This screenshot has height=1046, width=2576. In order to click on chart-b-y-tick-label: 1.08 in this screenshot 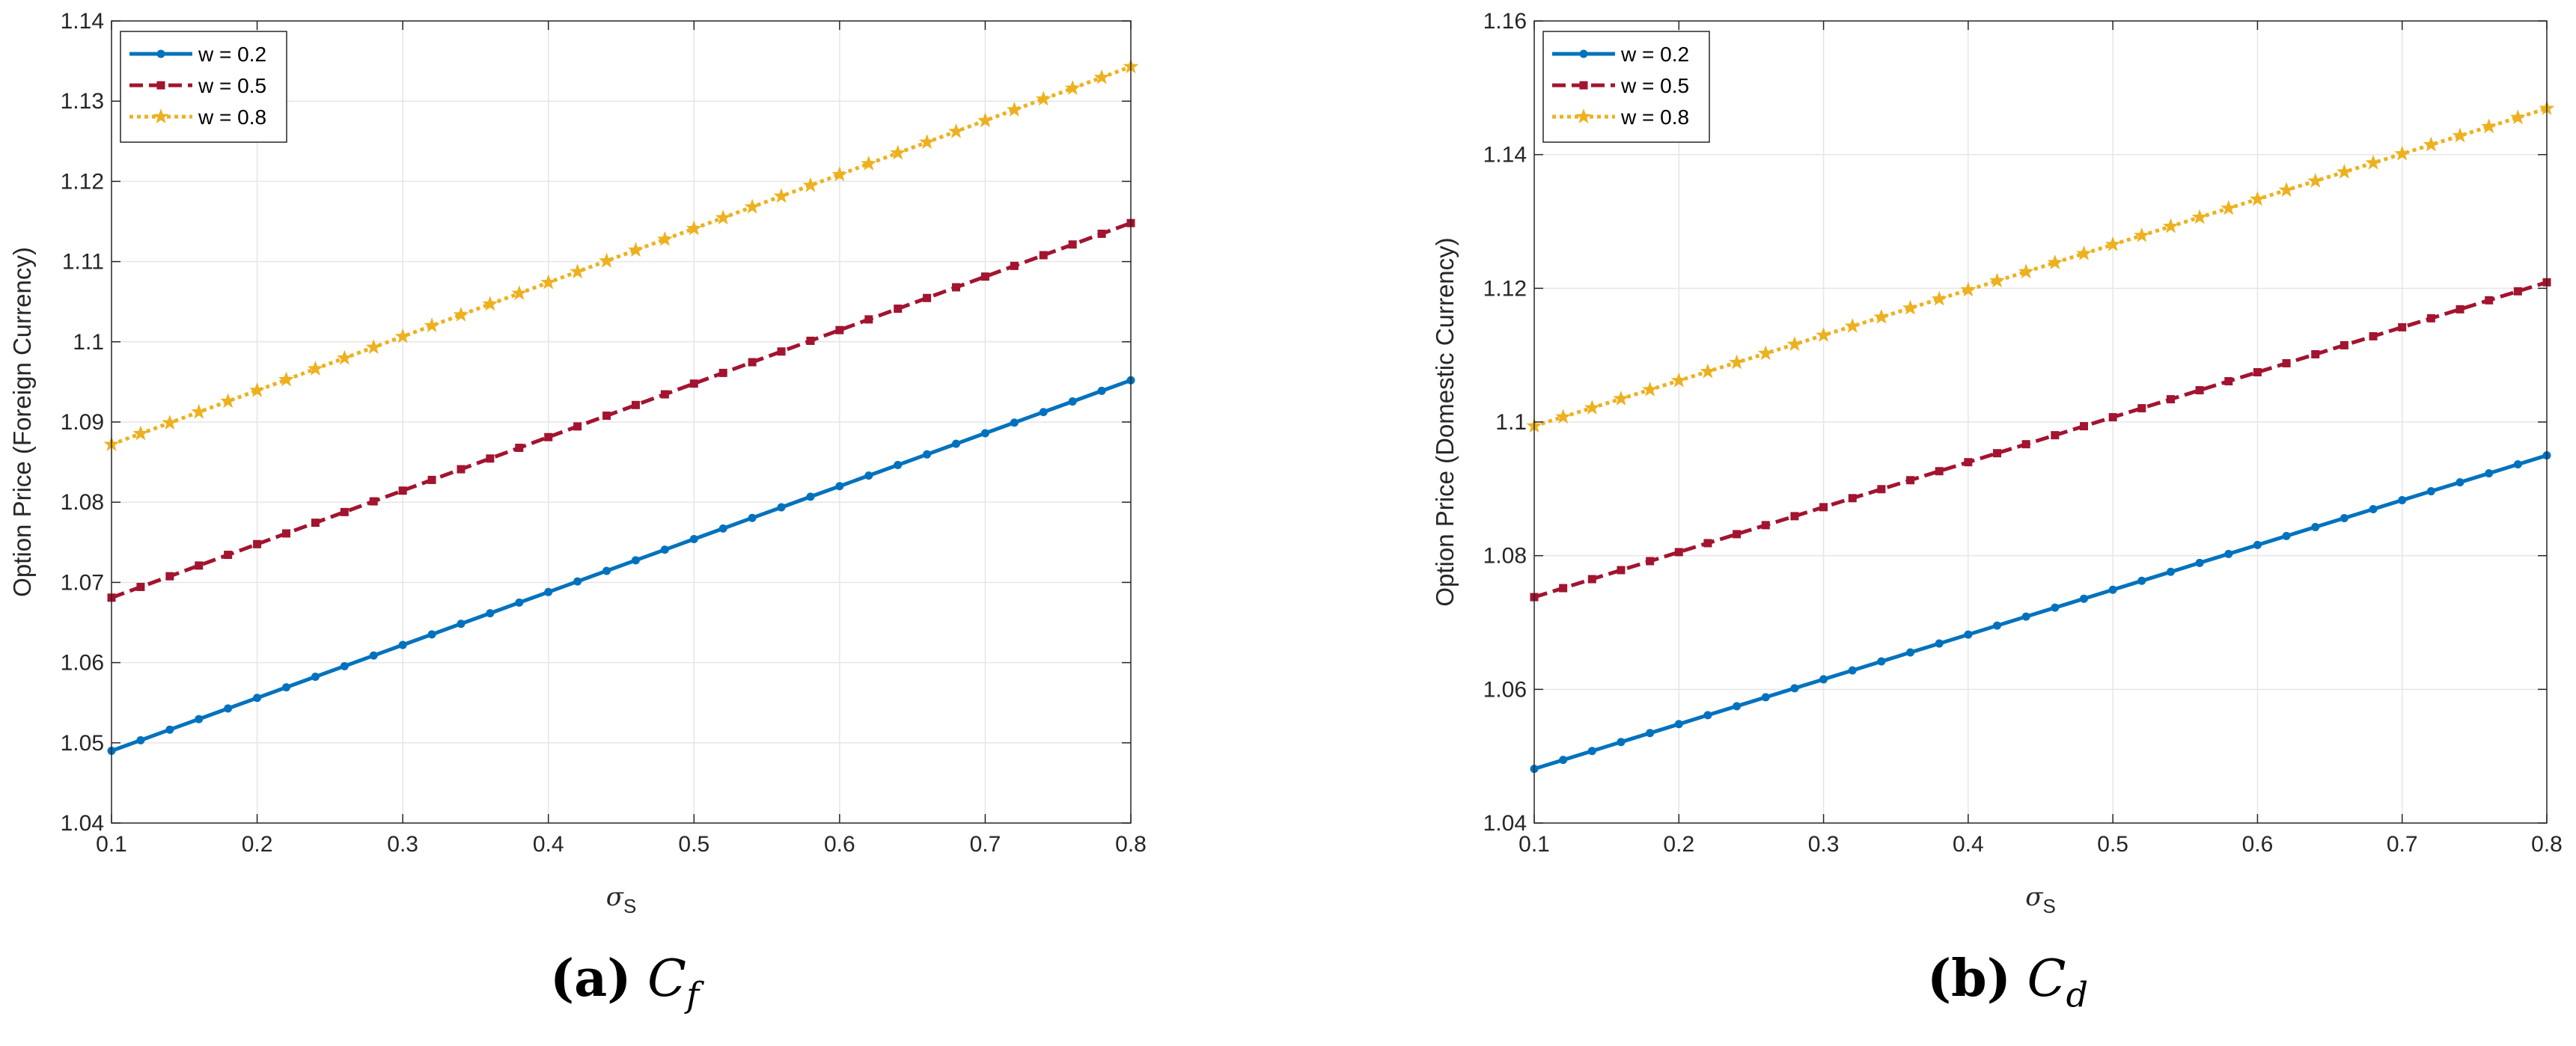, I will do `click(1505, 556)`.